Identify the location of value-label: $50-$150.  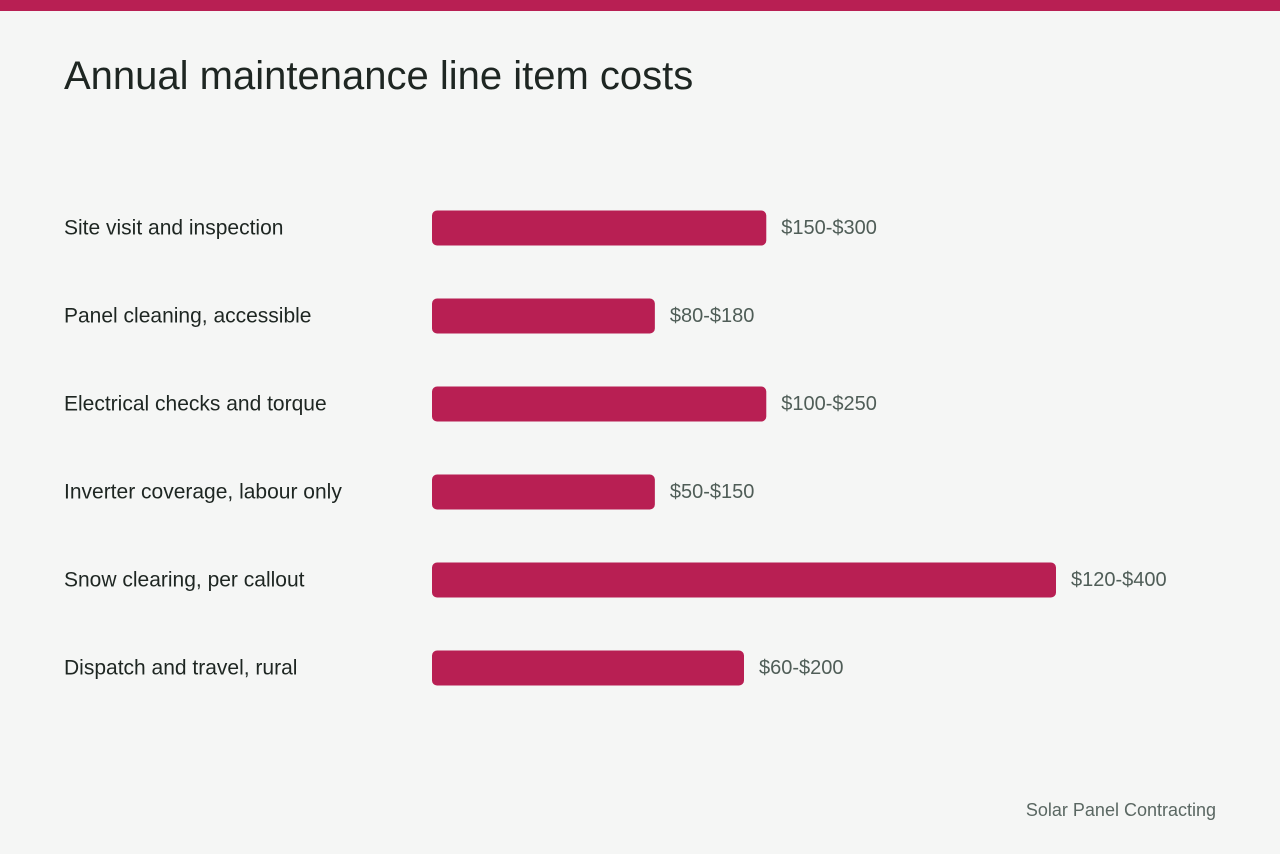
(712, 492).